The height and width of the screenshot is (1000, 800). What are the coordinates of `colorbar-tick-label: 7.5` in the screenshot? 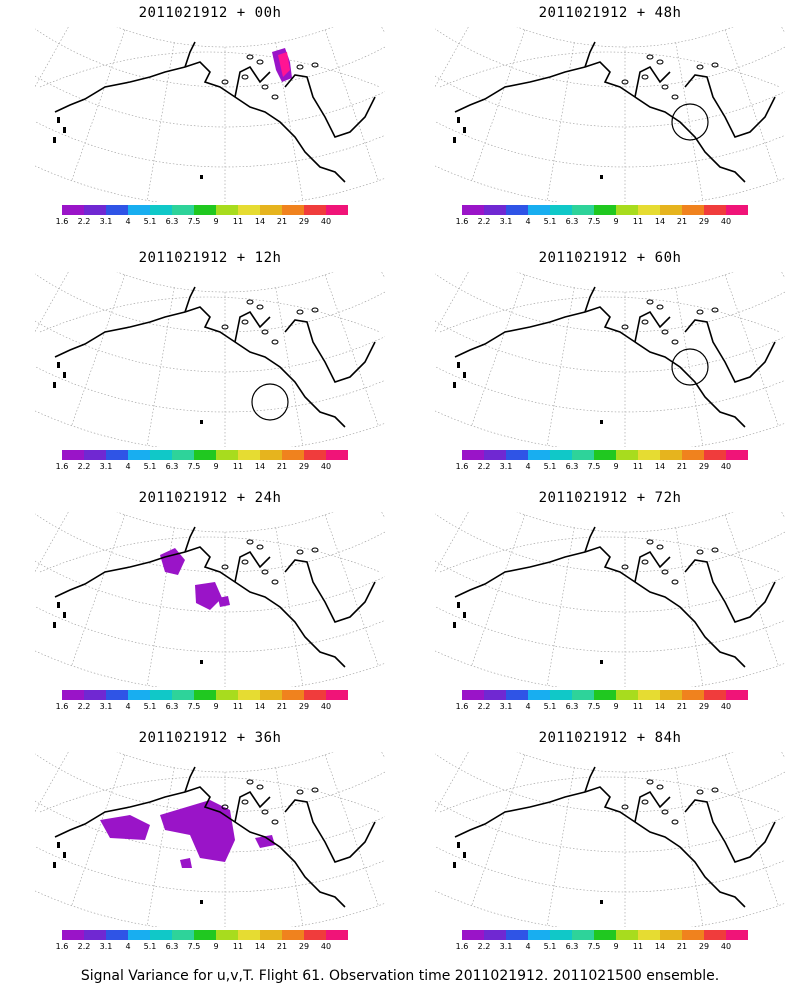 It's located at (594, 946).